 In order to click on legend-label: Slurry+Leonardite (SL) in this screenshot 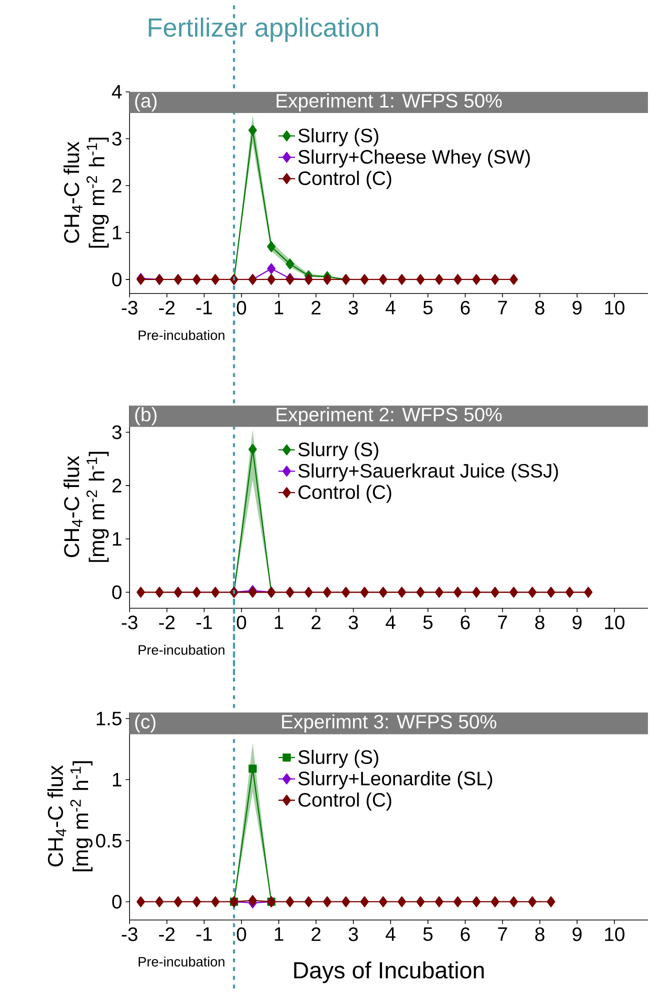, I will do `click(395, 780)`.